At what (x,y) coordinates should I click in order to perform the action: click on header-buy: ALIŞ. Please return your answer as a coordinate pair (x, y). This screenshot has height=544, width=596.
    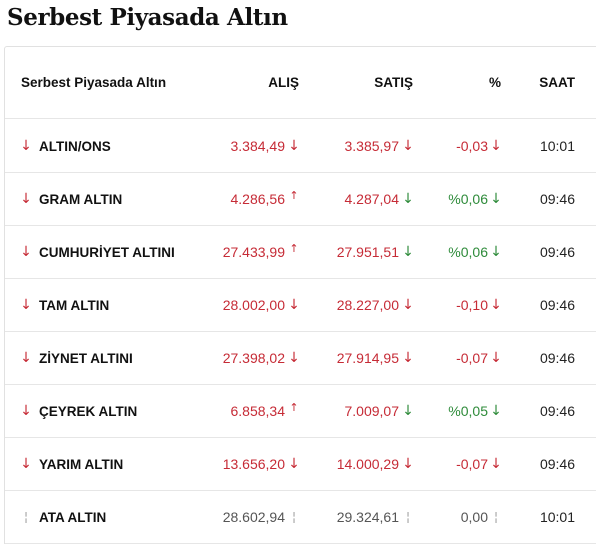
    Looking at the image, I should click on (283, 82).